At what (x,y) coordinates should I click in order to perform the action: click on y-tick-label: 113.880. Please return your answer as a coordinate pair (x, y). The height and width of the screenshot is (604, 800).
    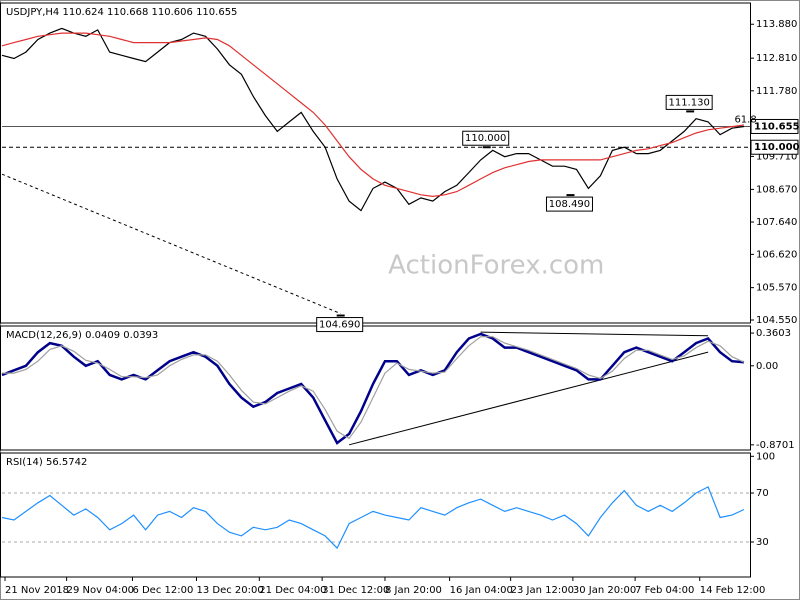
    Looking at the image, I should click on (776, 24).